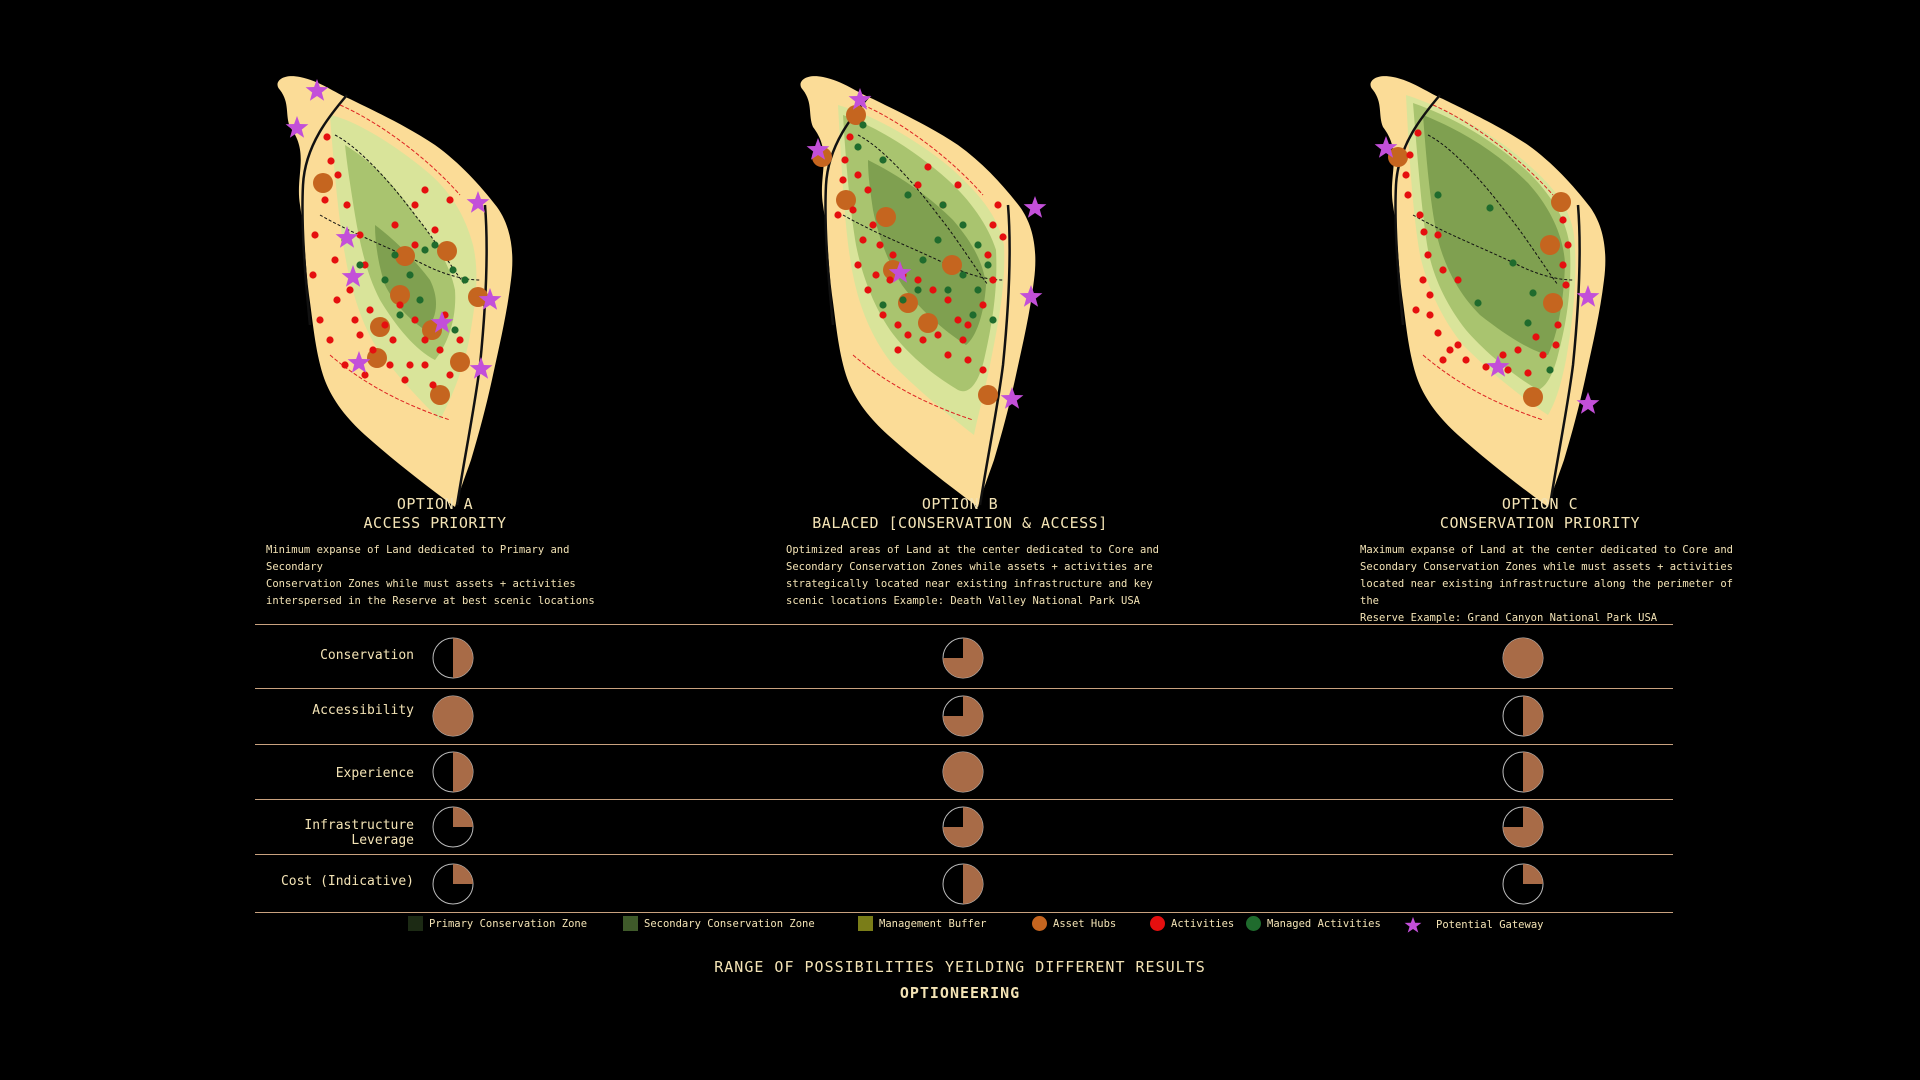 The height and width of the screenshot is (1080, 1920). Describe the element at coordinates (359, 833) in the screenshot. I see `criterion-infrastructure-label: Infrastructure Leverage` at that location.